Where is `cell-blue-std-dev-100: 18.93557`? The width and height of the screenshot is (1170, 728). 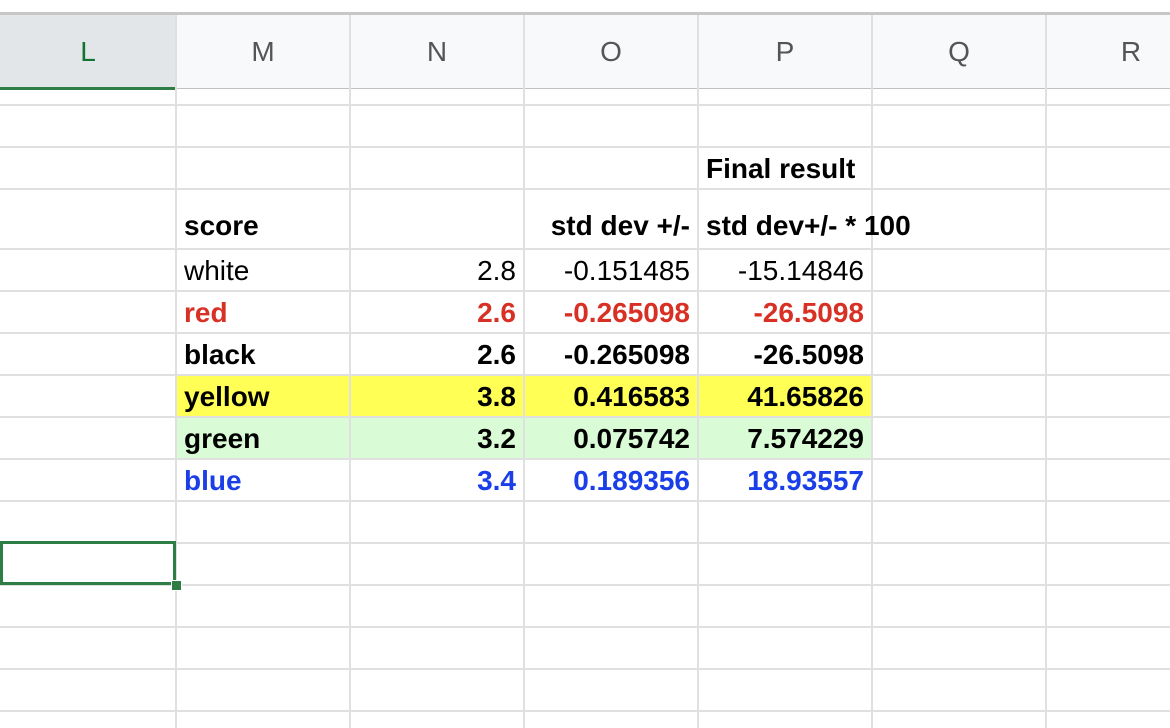 cell-blue-std-dev-100: 18.93557 is located at coordinates (805, 480).